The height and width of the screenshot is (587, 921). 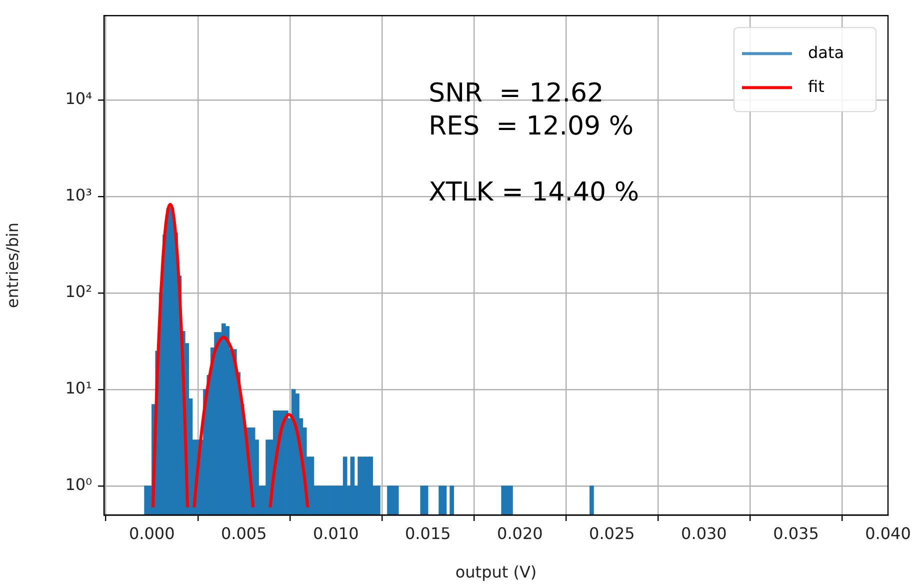 What do you see at coordinates (151, 533) in the screenshot?
I see `x-tick-label: 0.000` at bounding box center [151, 533].